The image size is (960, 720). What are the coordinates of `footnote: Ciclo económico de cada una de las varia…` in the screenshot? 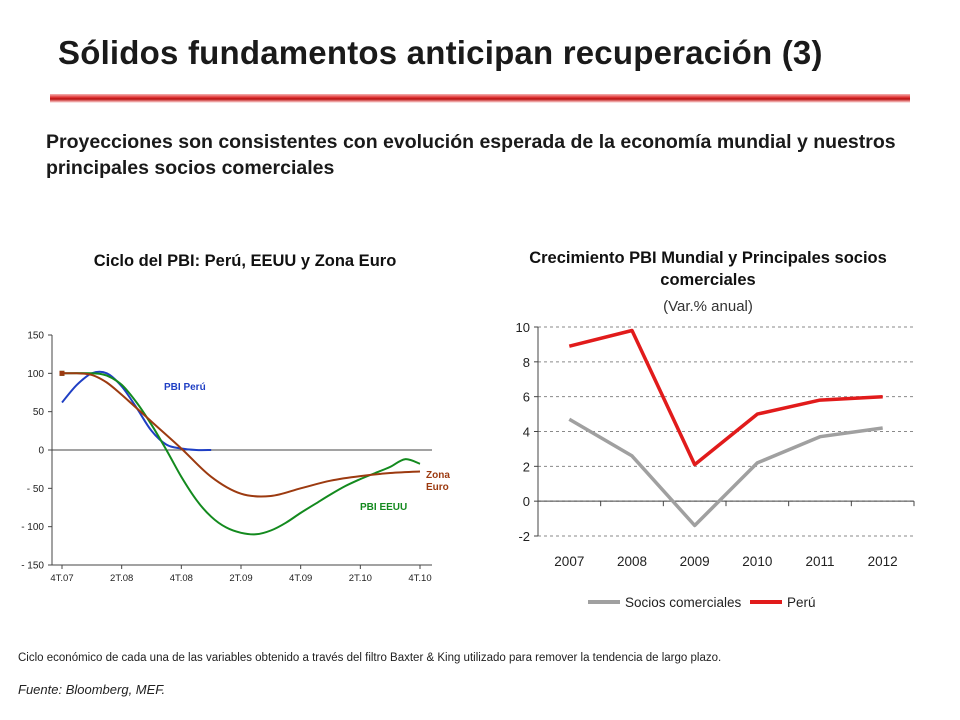 It's located at (370, 658).